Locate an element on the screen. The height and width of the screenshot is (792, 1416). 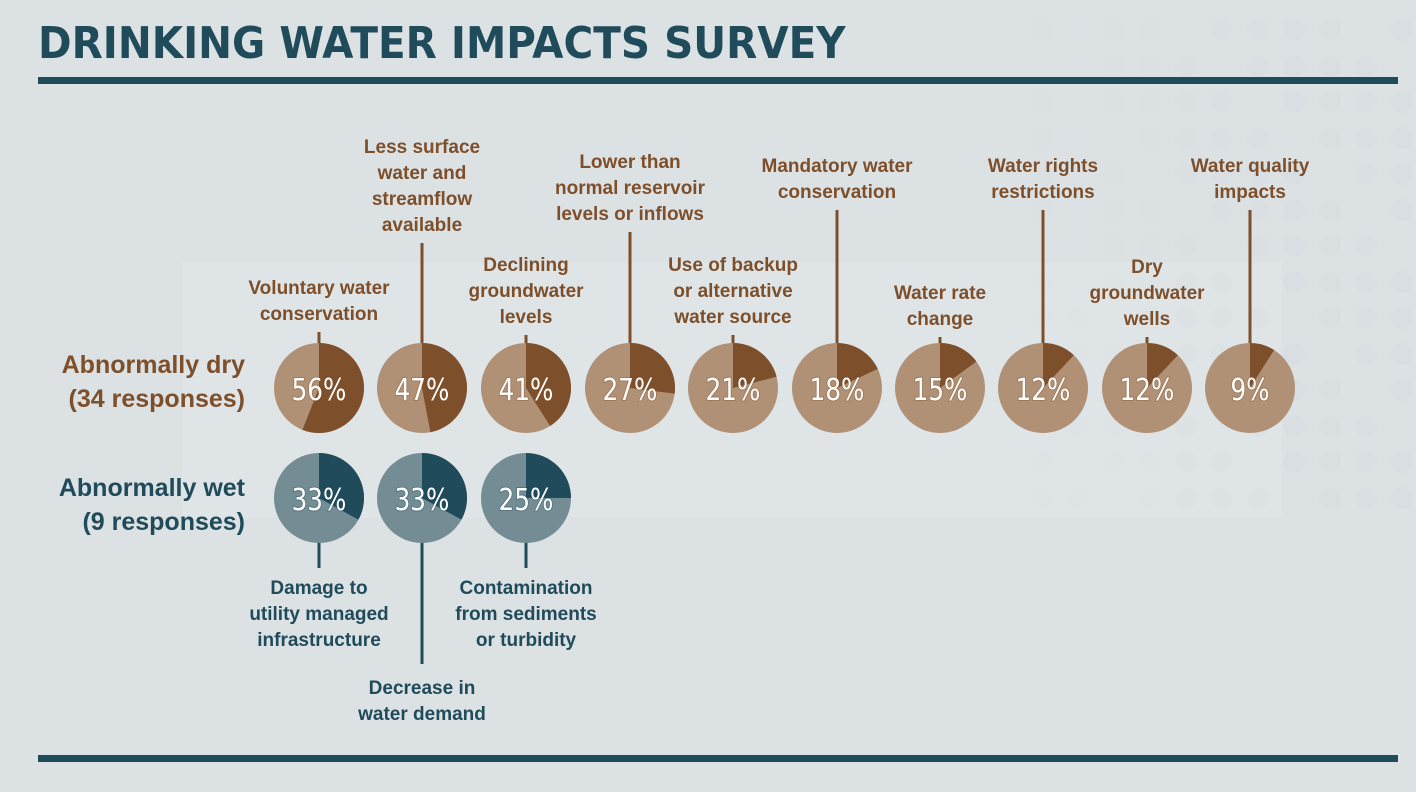
bottom-divider is located at coordinates (718, 758).